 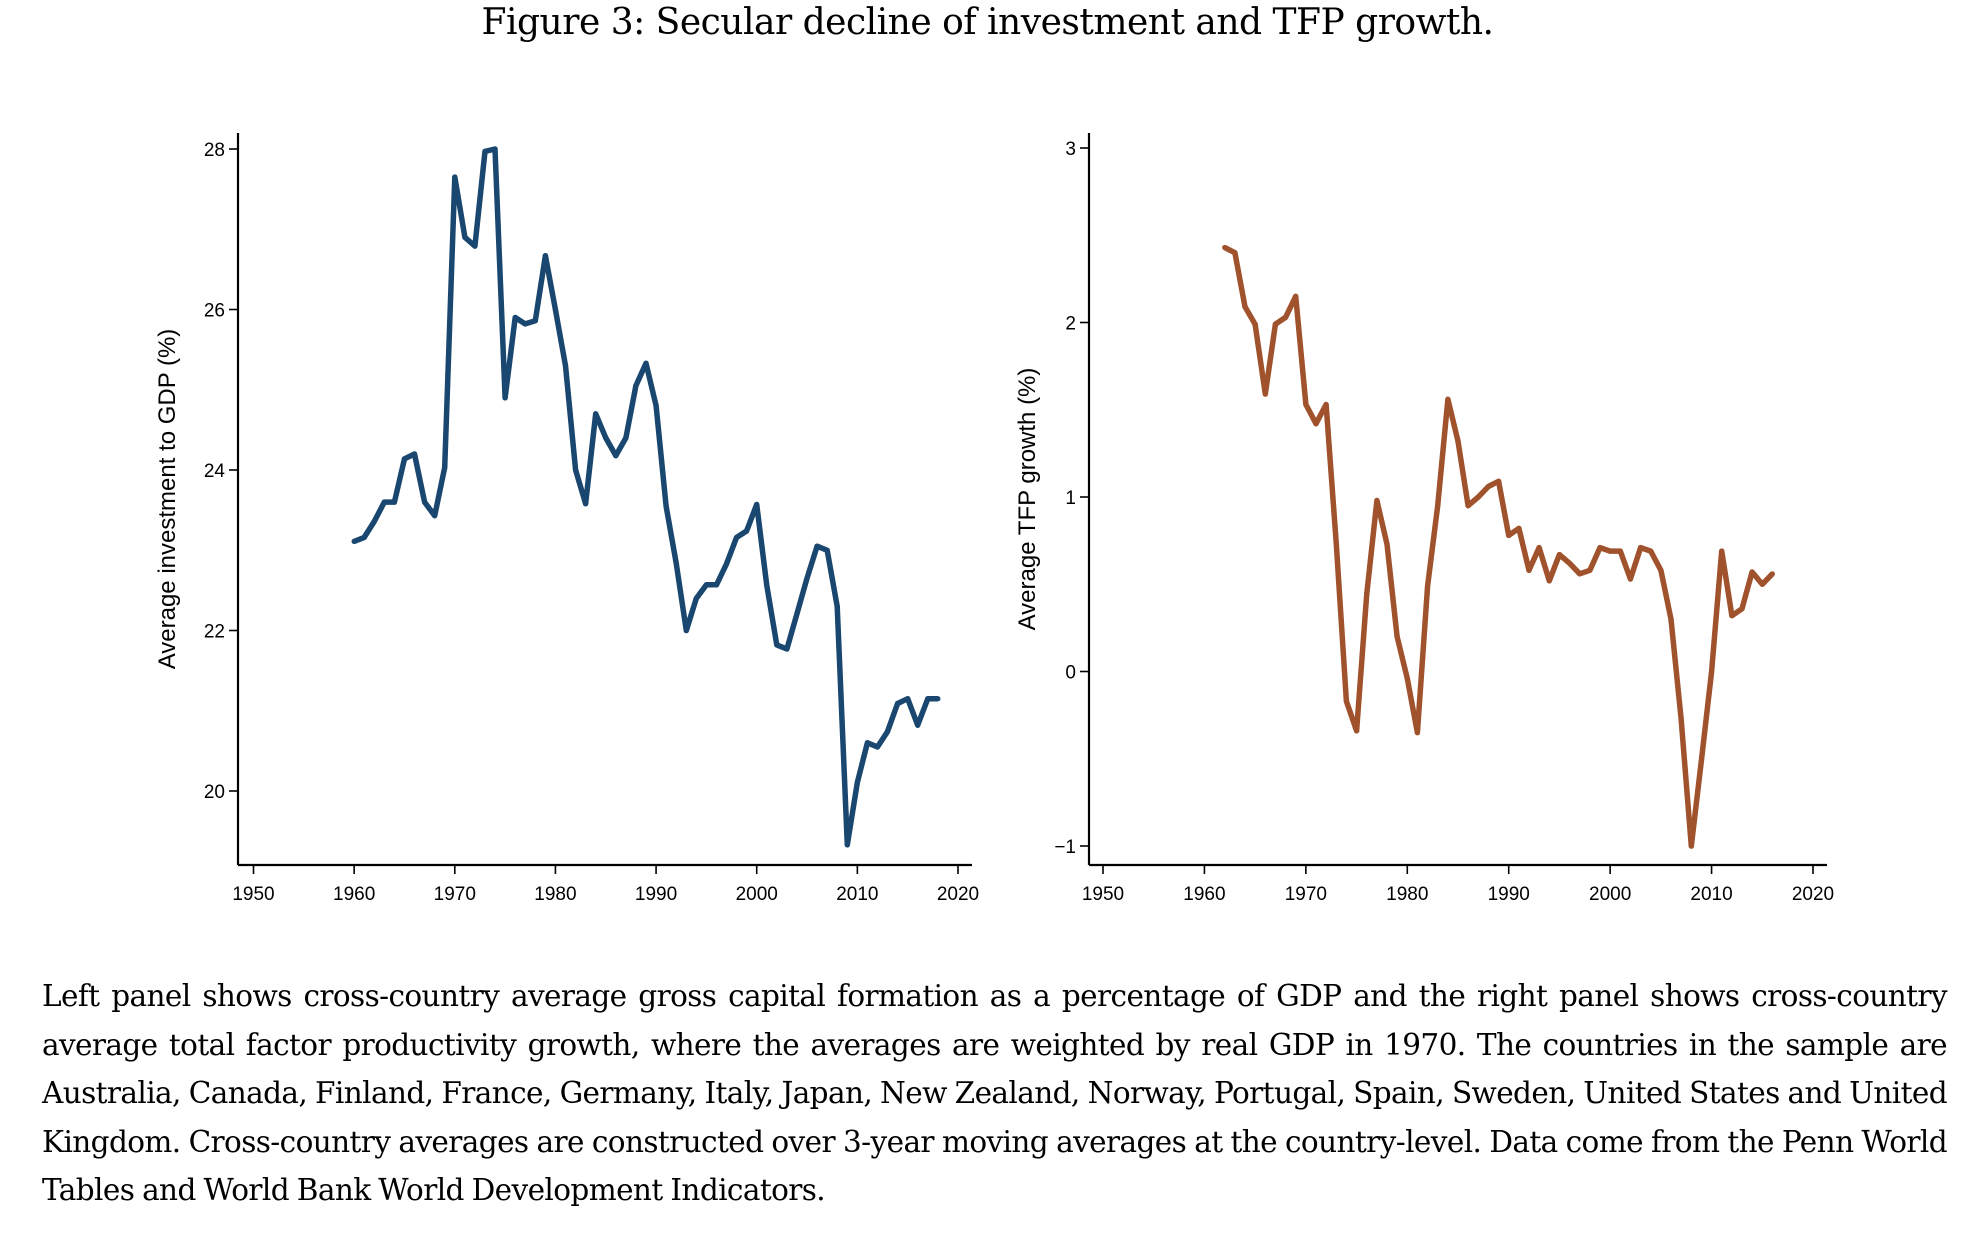 What do you see at coordinates (214, 632) in the screenshot?
I see `y-tick-label: 22` at bounding box center [214, 632].